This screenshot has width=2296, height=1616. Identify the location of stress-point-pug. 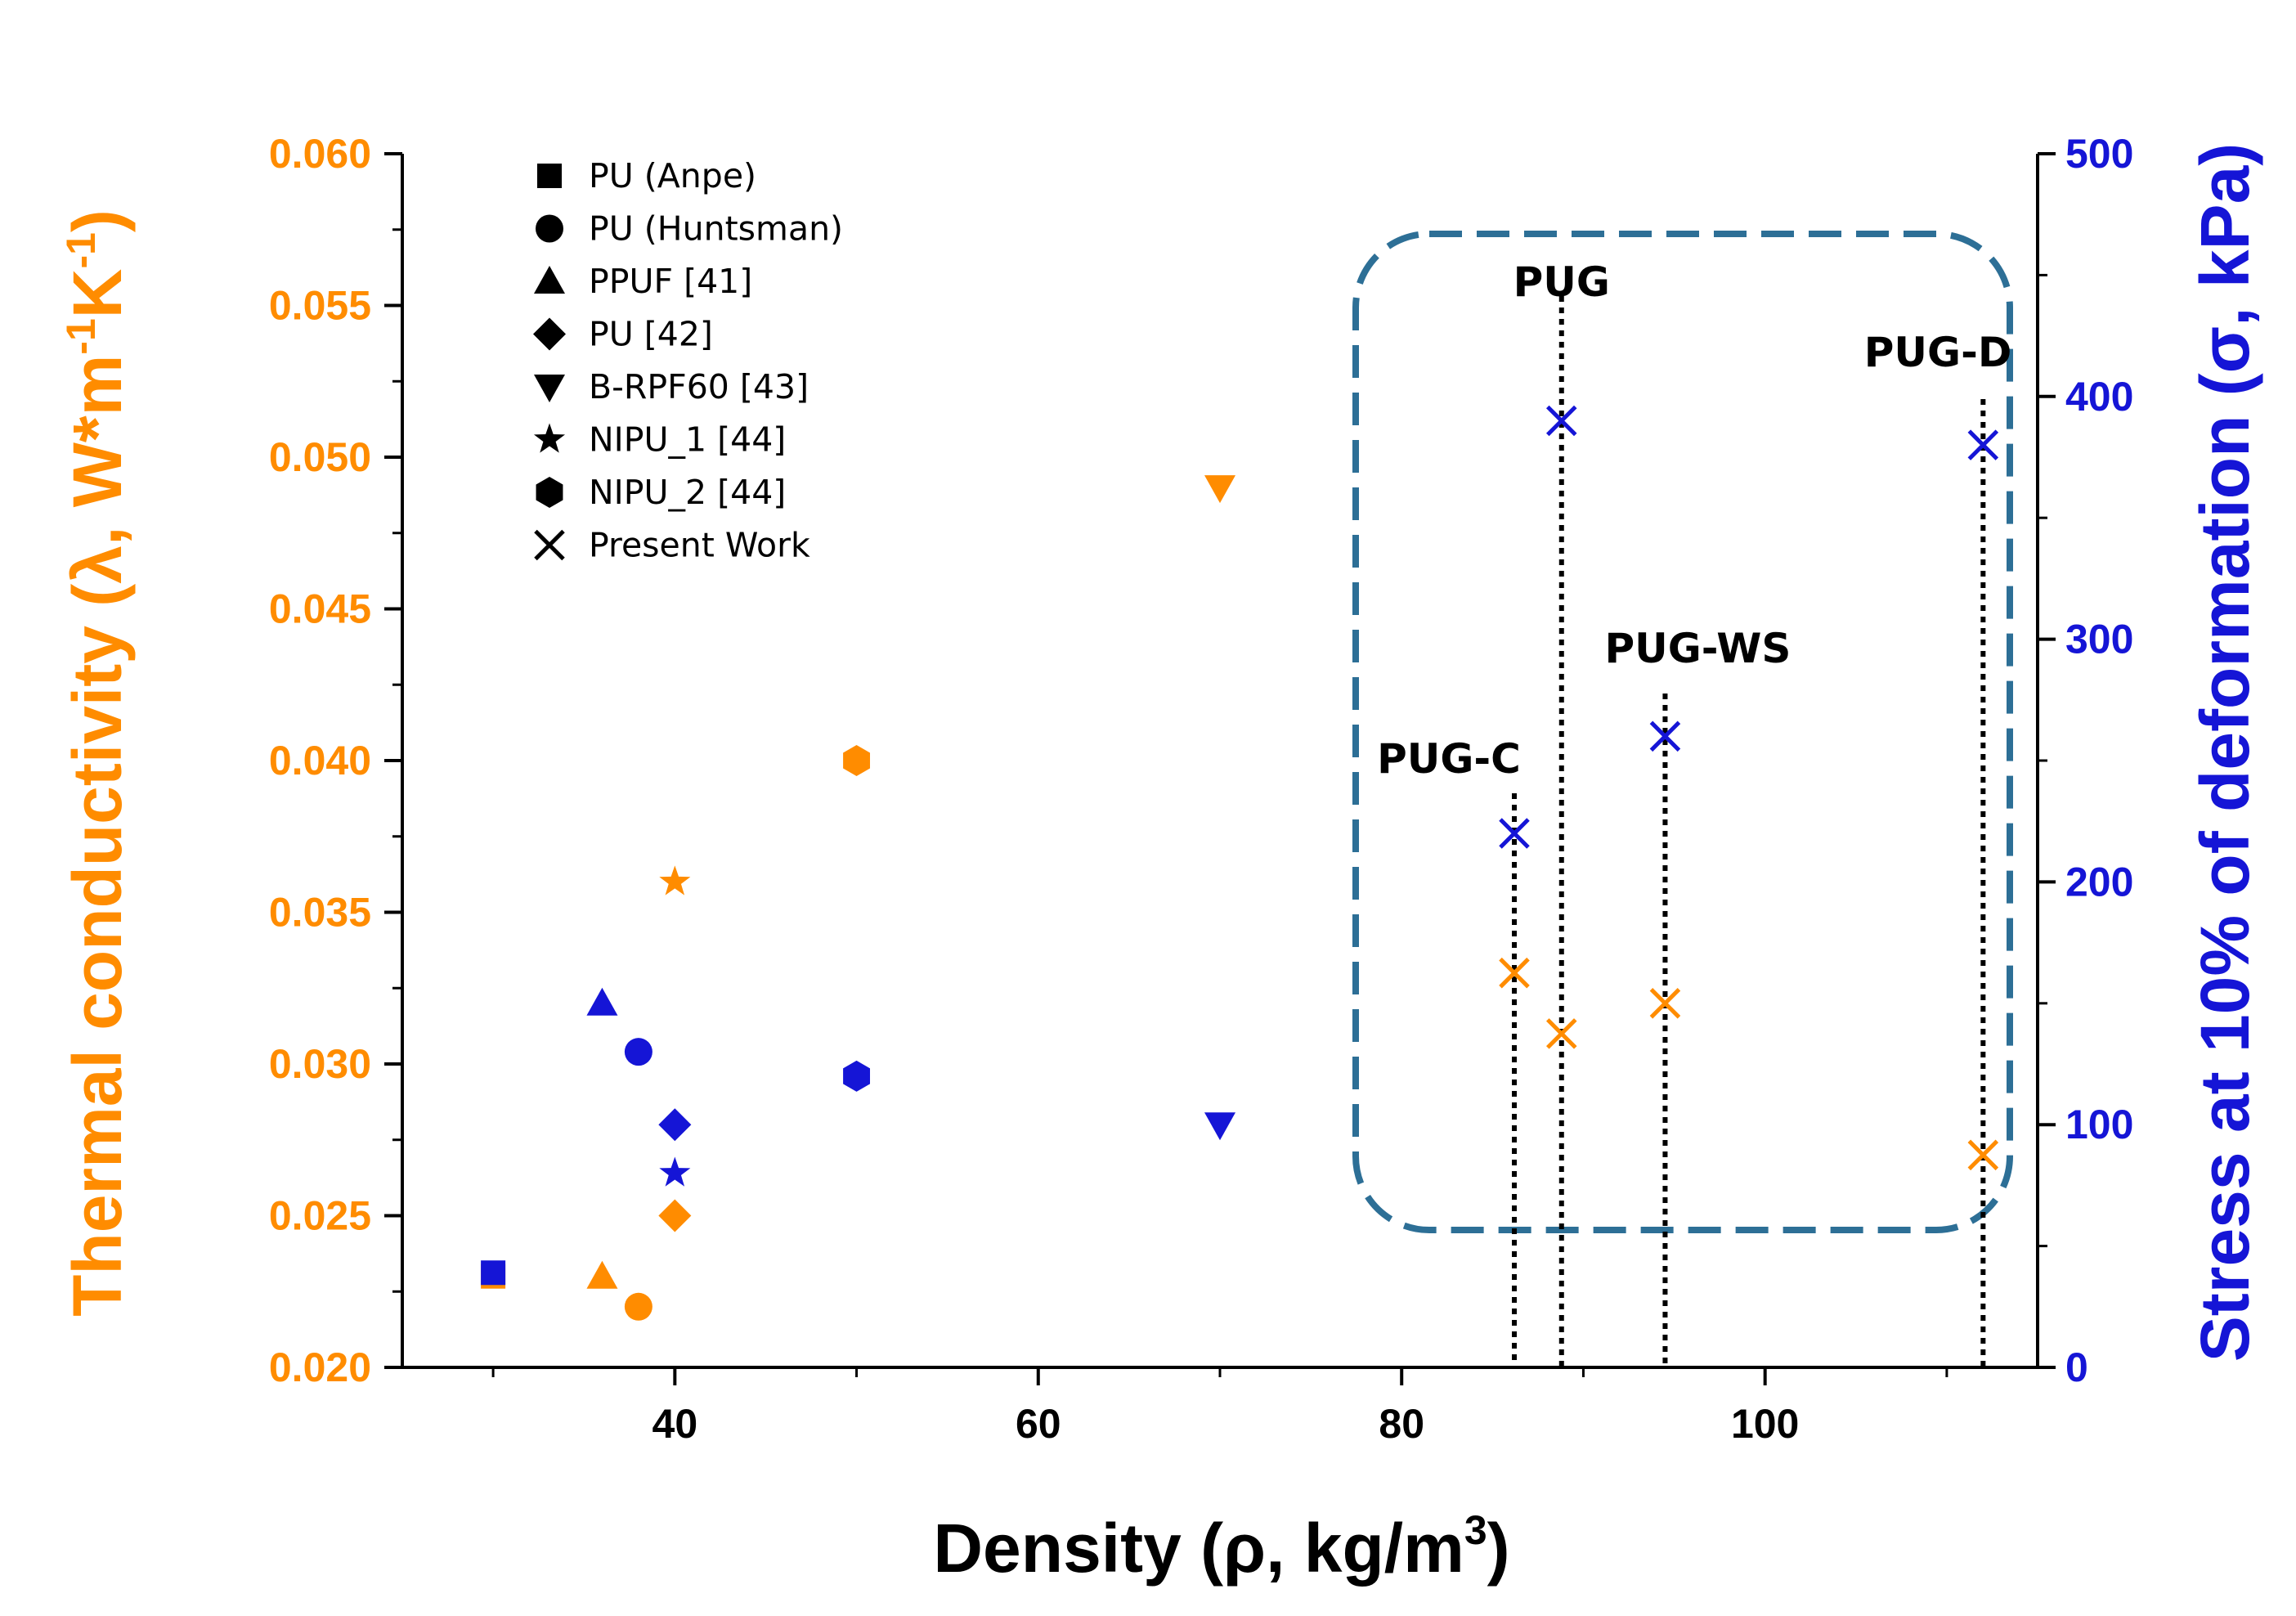
(1561, 421).